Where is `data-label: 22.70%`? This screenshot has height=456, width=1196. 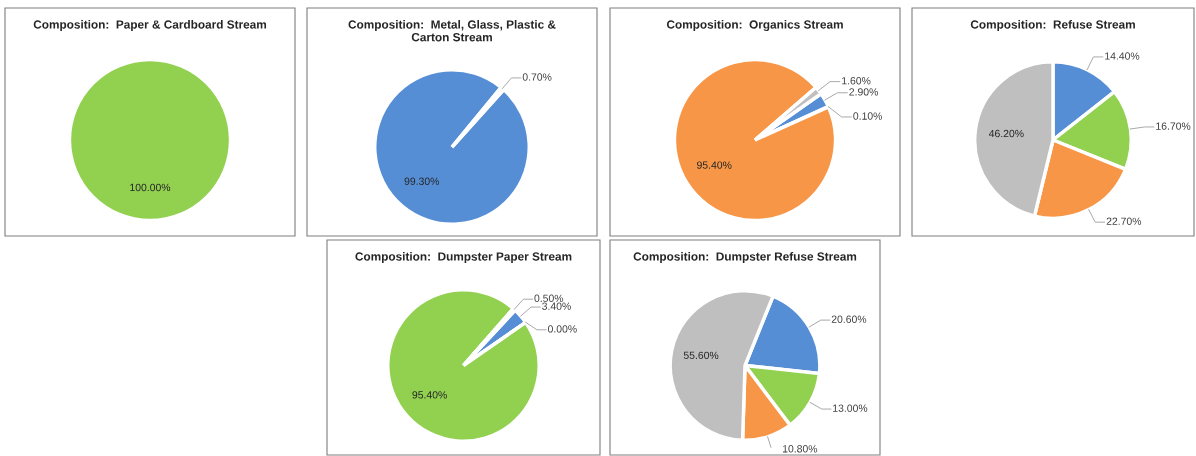 data-label: 22.70% is located at coordinates (1124, 221).